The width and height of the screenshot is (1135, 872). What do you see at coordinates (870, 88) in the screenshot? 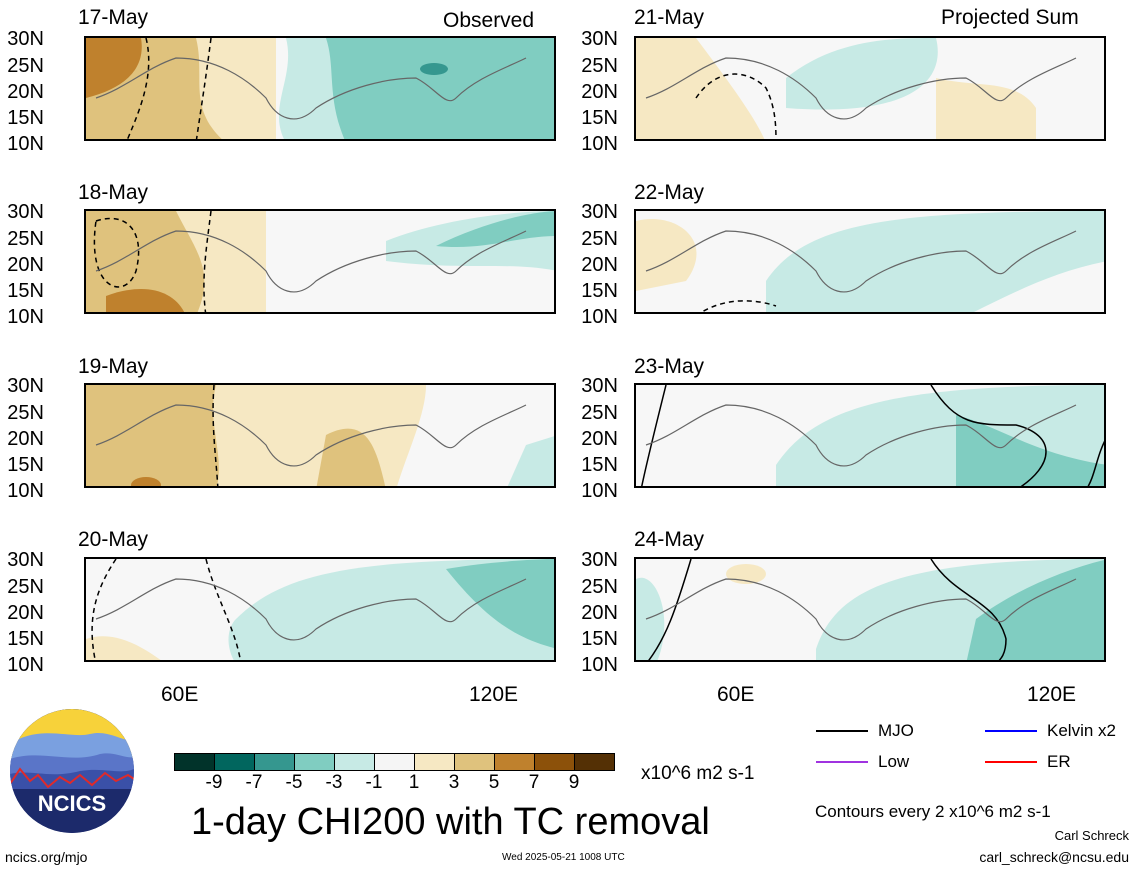
I see `map-panel-21may` at bounding box center [870, 88].